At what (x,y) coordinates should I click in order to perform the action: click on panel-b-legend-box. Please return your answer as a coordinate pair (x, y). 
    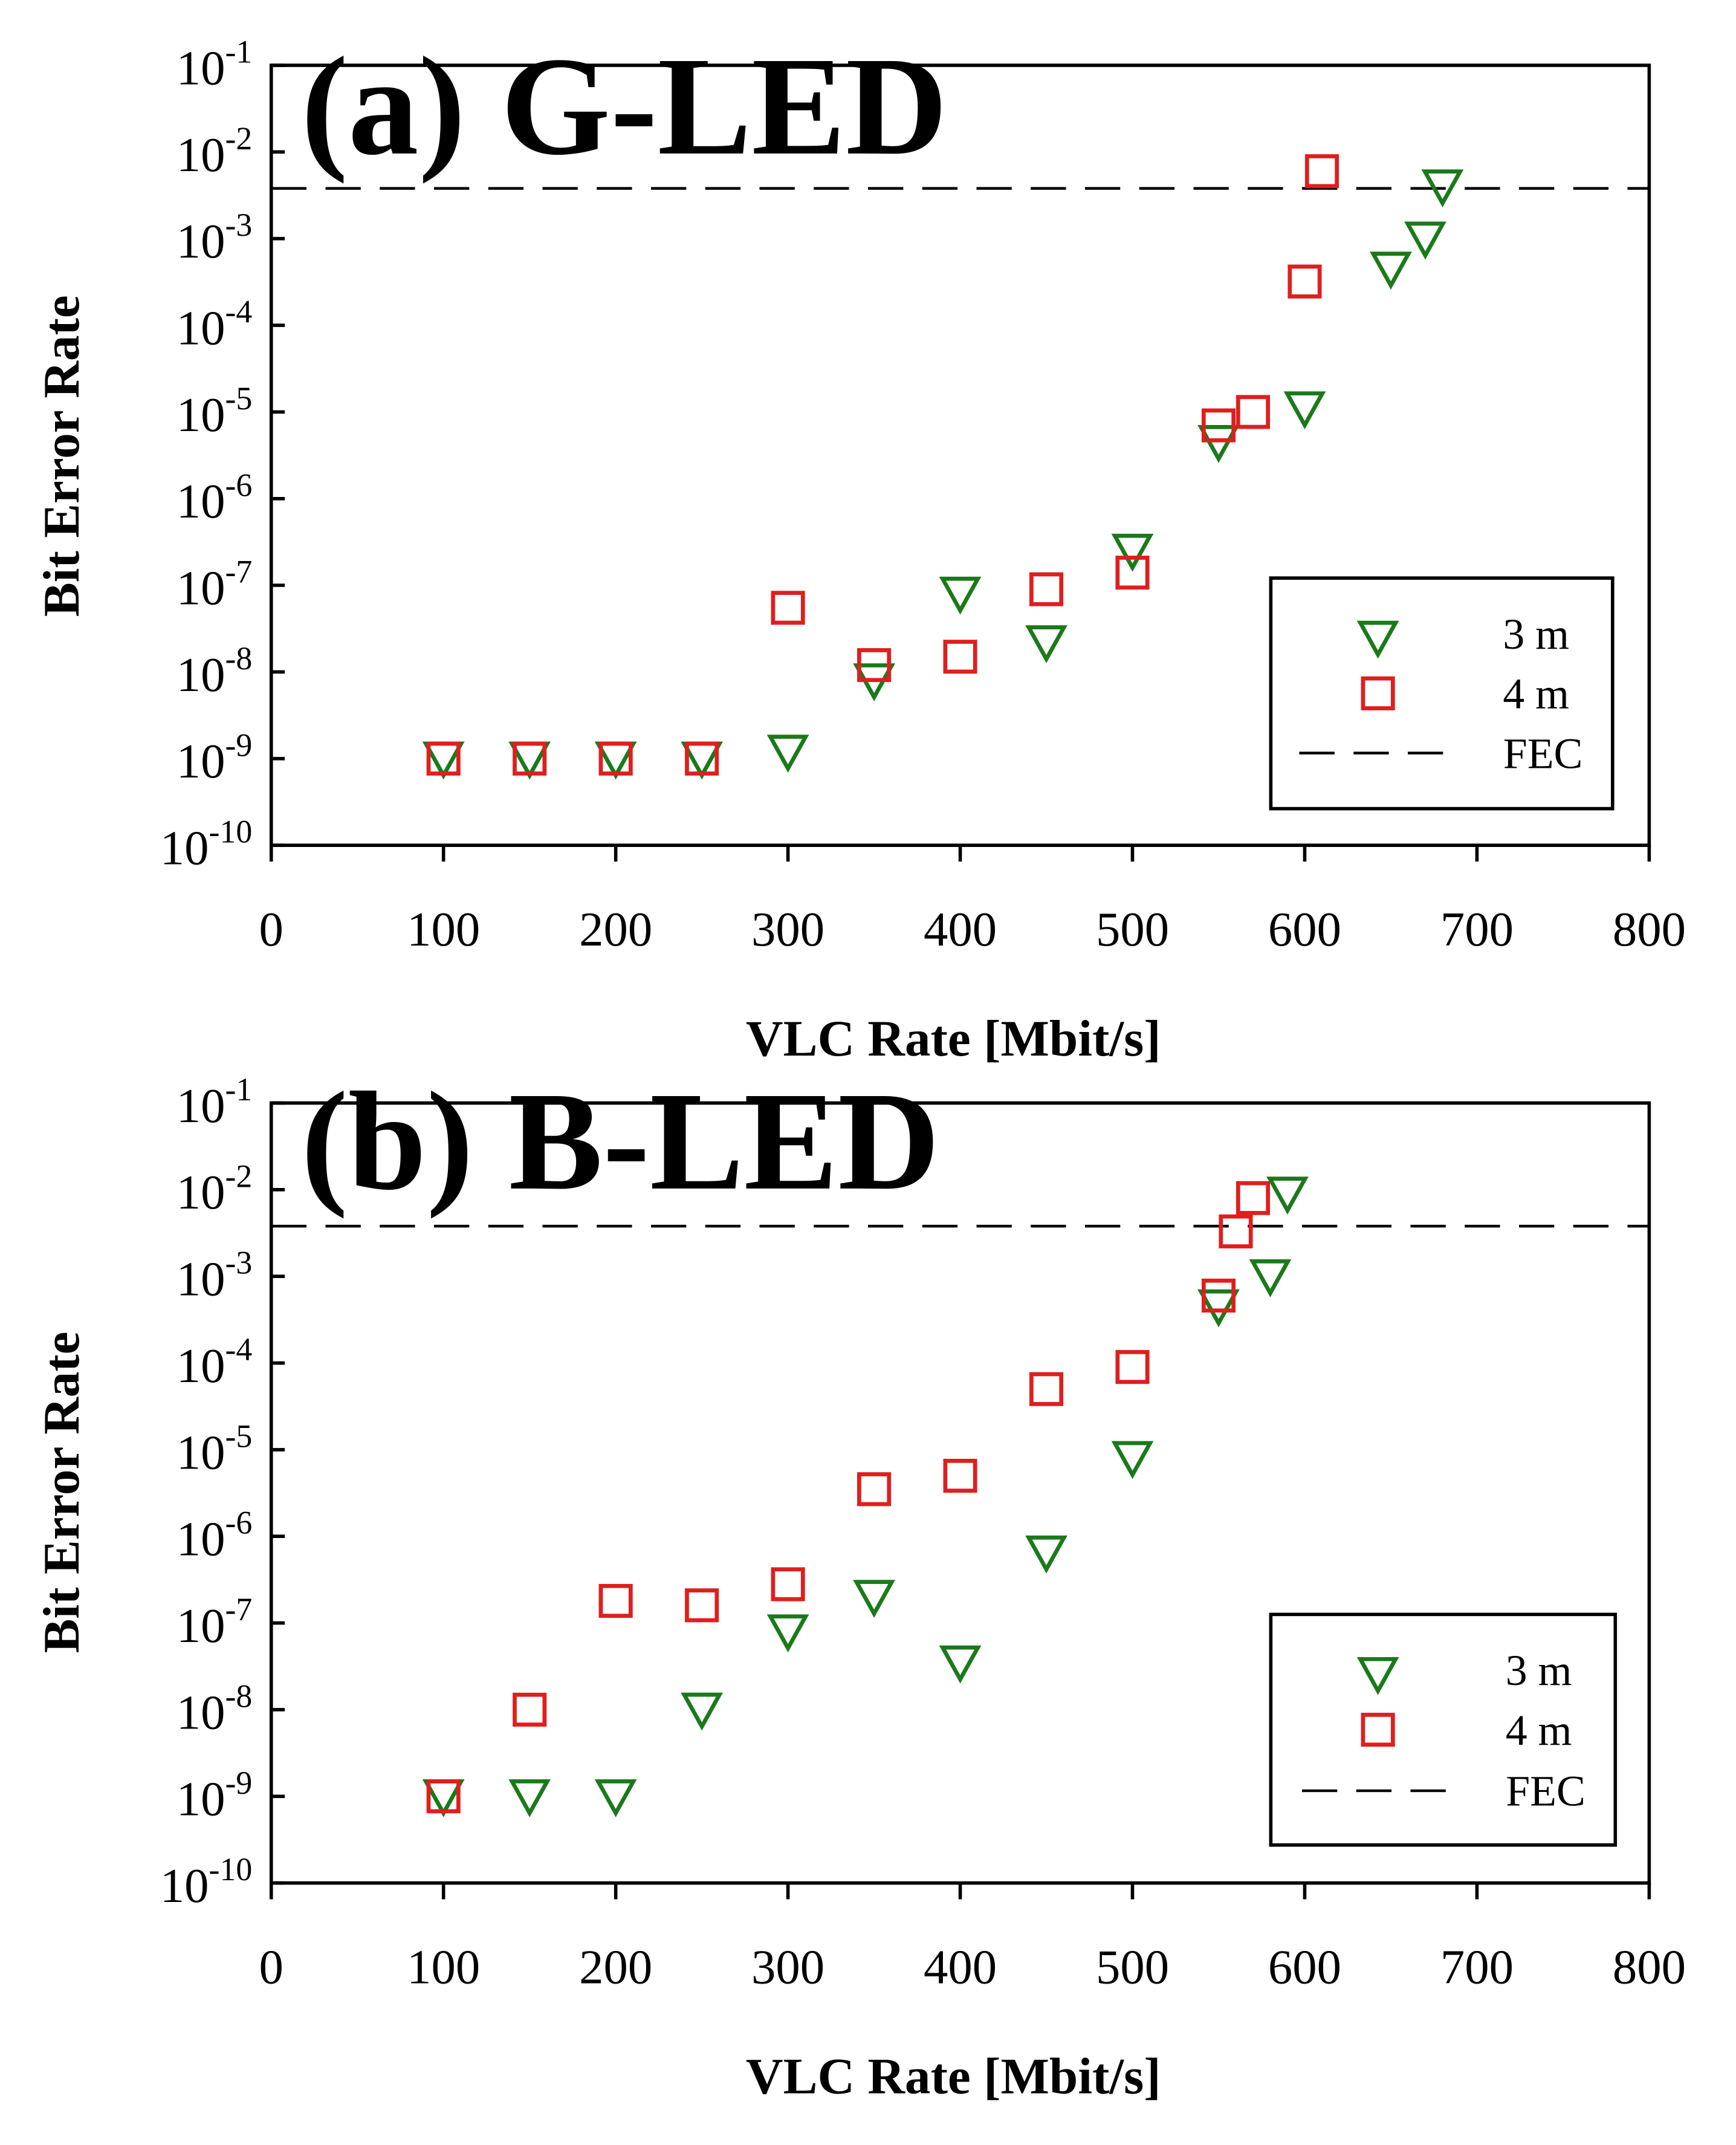
    Looking at the image, I should click on (1443, 1729).